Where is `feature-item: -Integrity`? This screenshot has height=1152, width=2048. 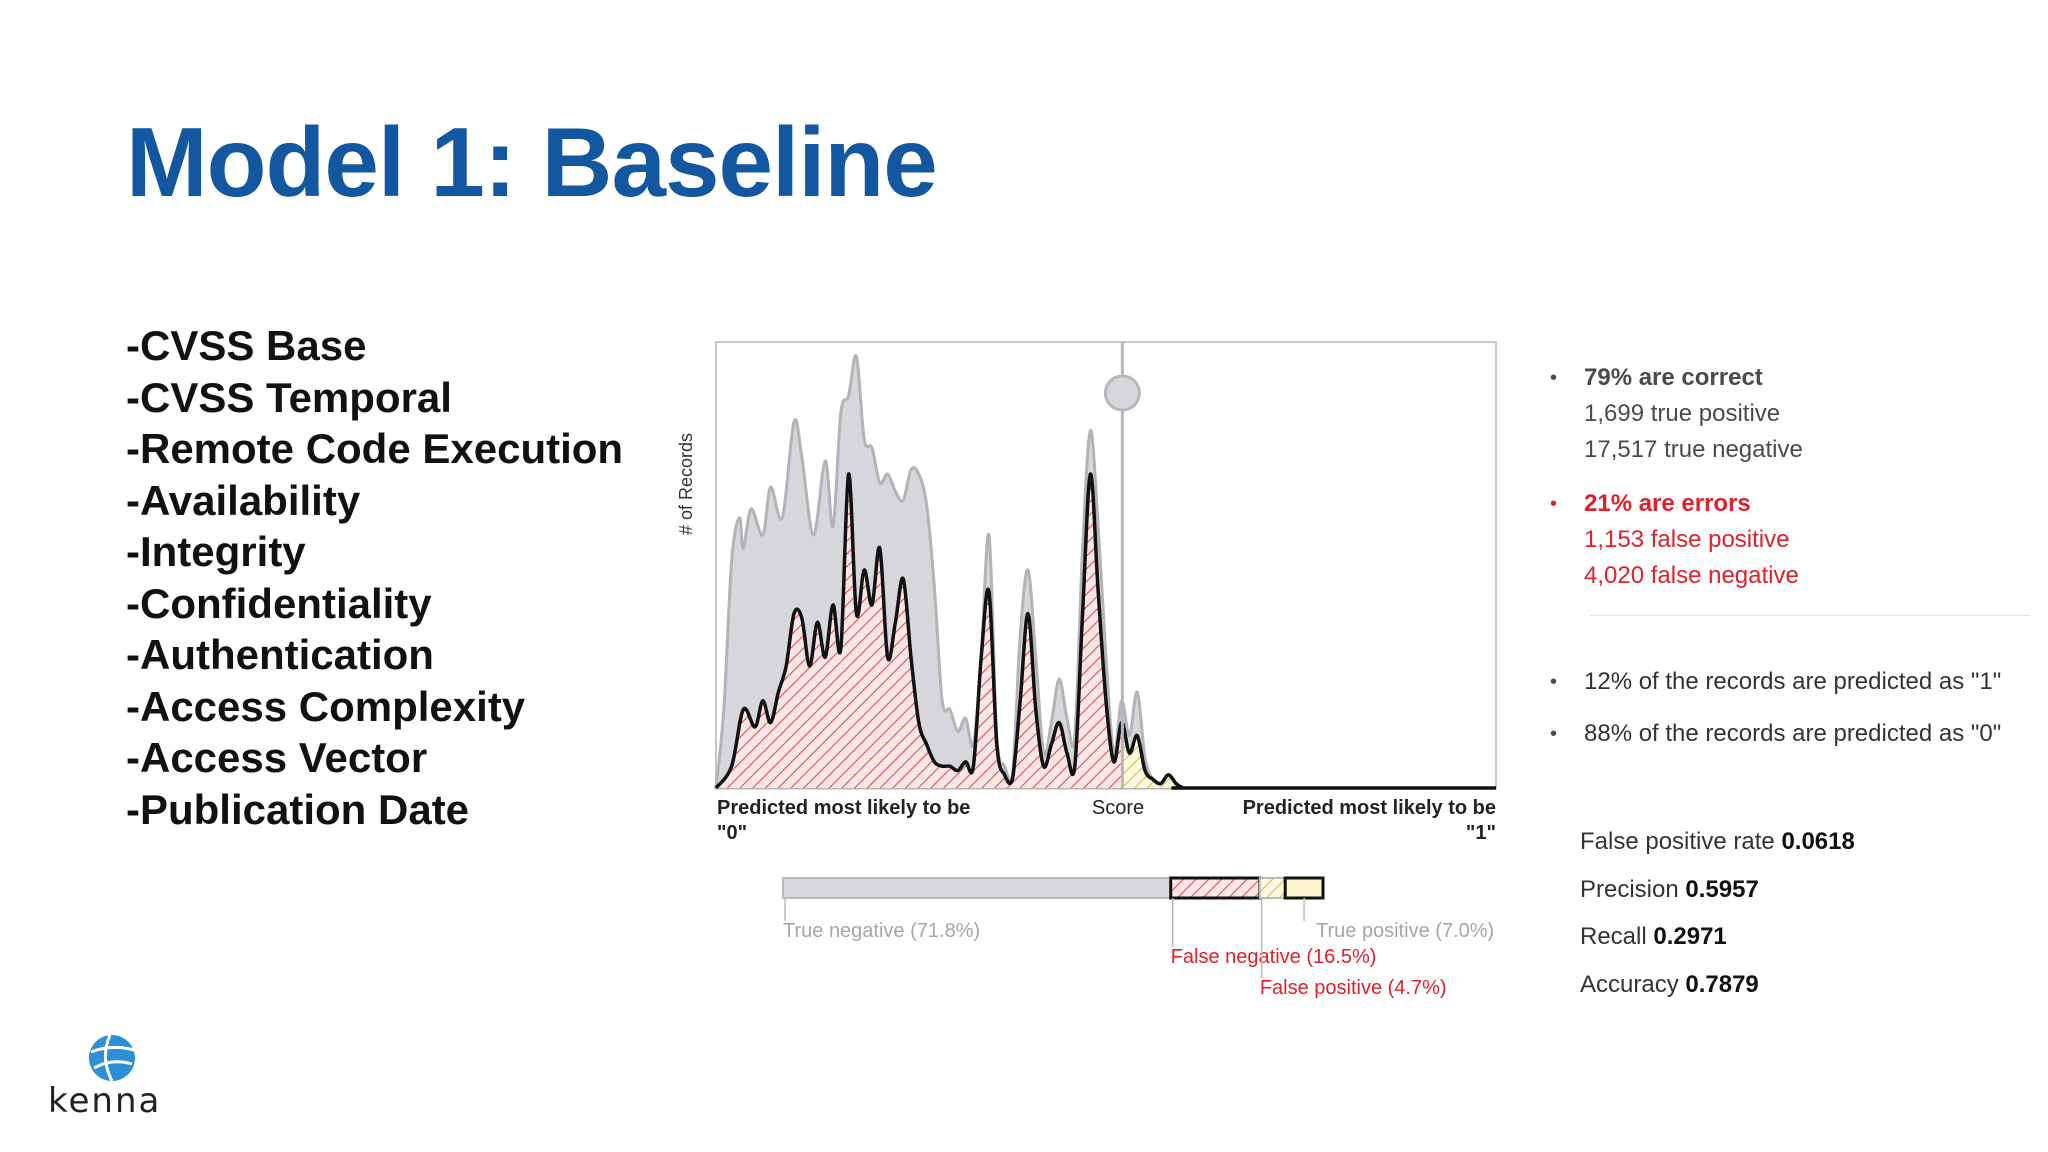
feature-item: -Integrity is located at coordinates (216, 551).